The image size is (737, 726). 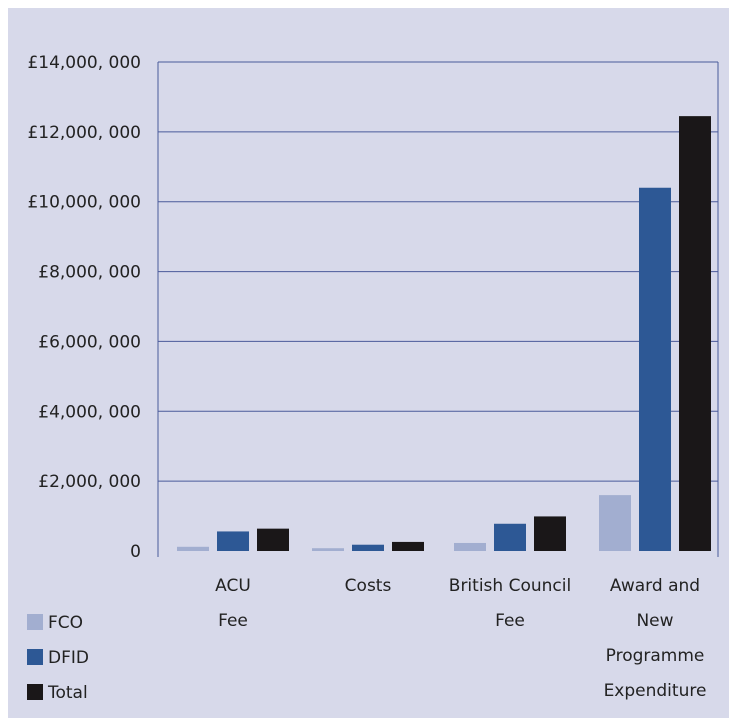 What do you see at coordinates (84, 63) in the screenshot?
I see `y-tick-label: £14,000, 000` at bounding box center [84, 63].